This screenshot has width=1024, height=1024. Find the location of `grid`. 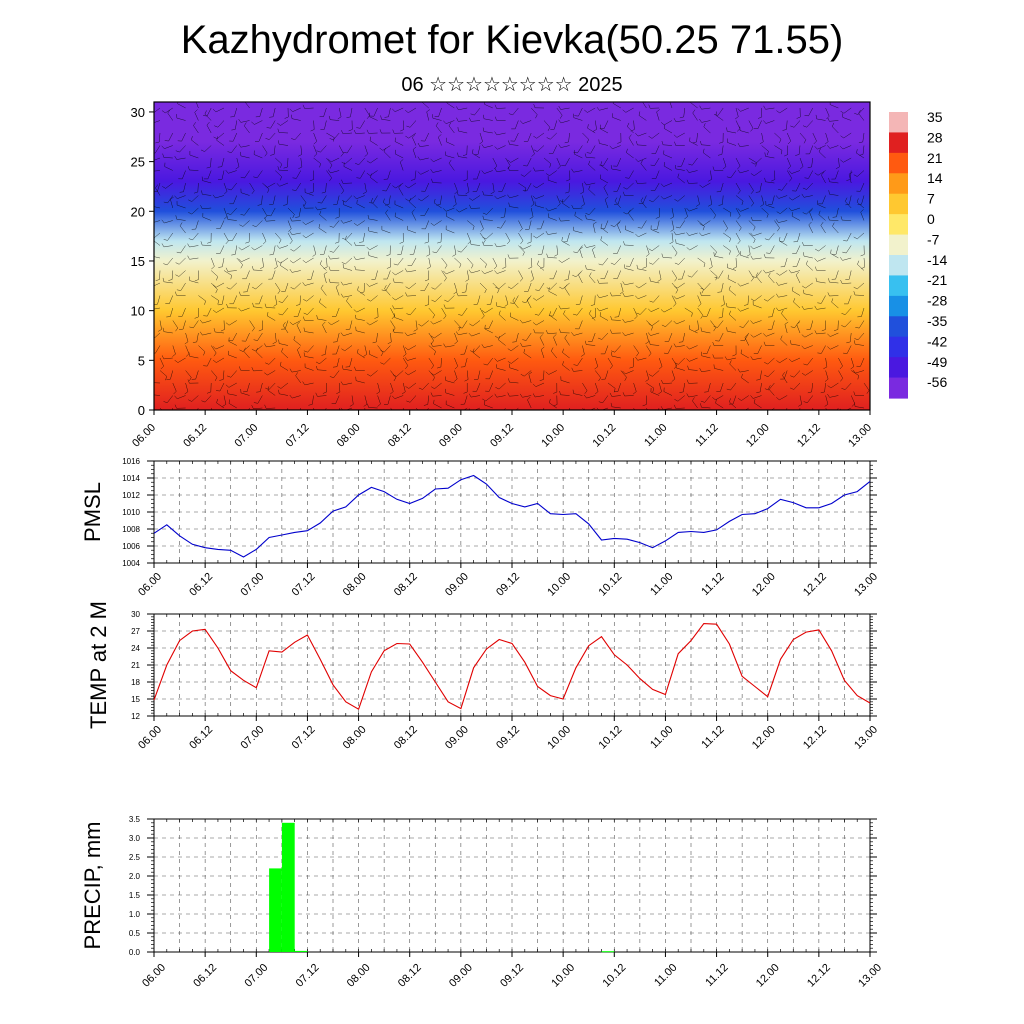

grid is located at coordinates (512, 665).